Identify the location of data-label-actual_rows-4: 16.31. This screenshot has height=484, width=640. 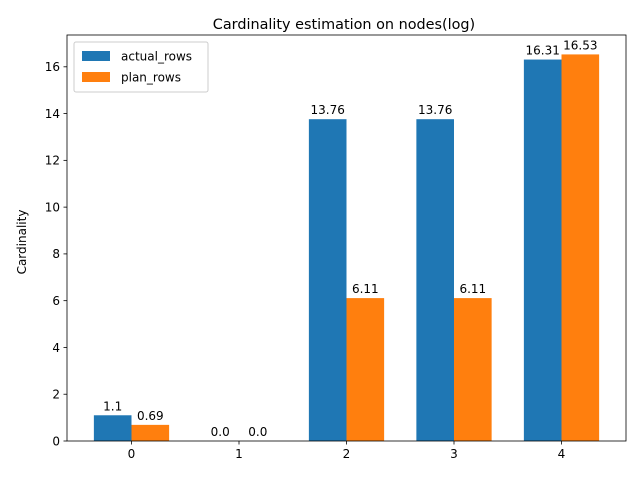
(543, 51).